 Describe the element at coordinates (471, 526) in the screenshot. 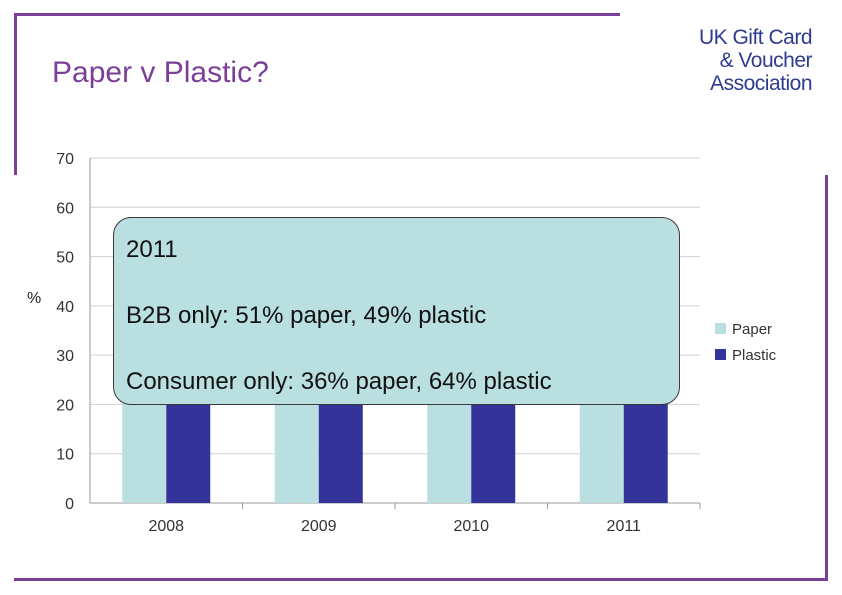

I see `x-tick-label: 2010` at that location.